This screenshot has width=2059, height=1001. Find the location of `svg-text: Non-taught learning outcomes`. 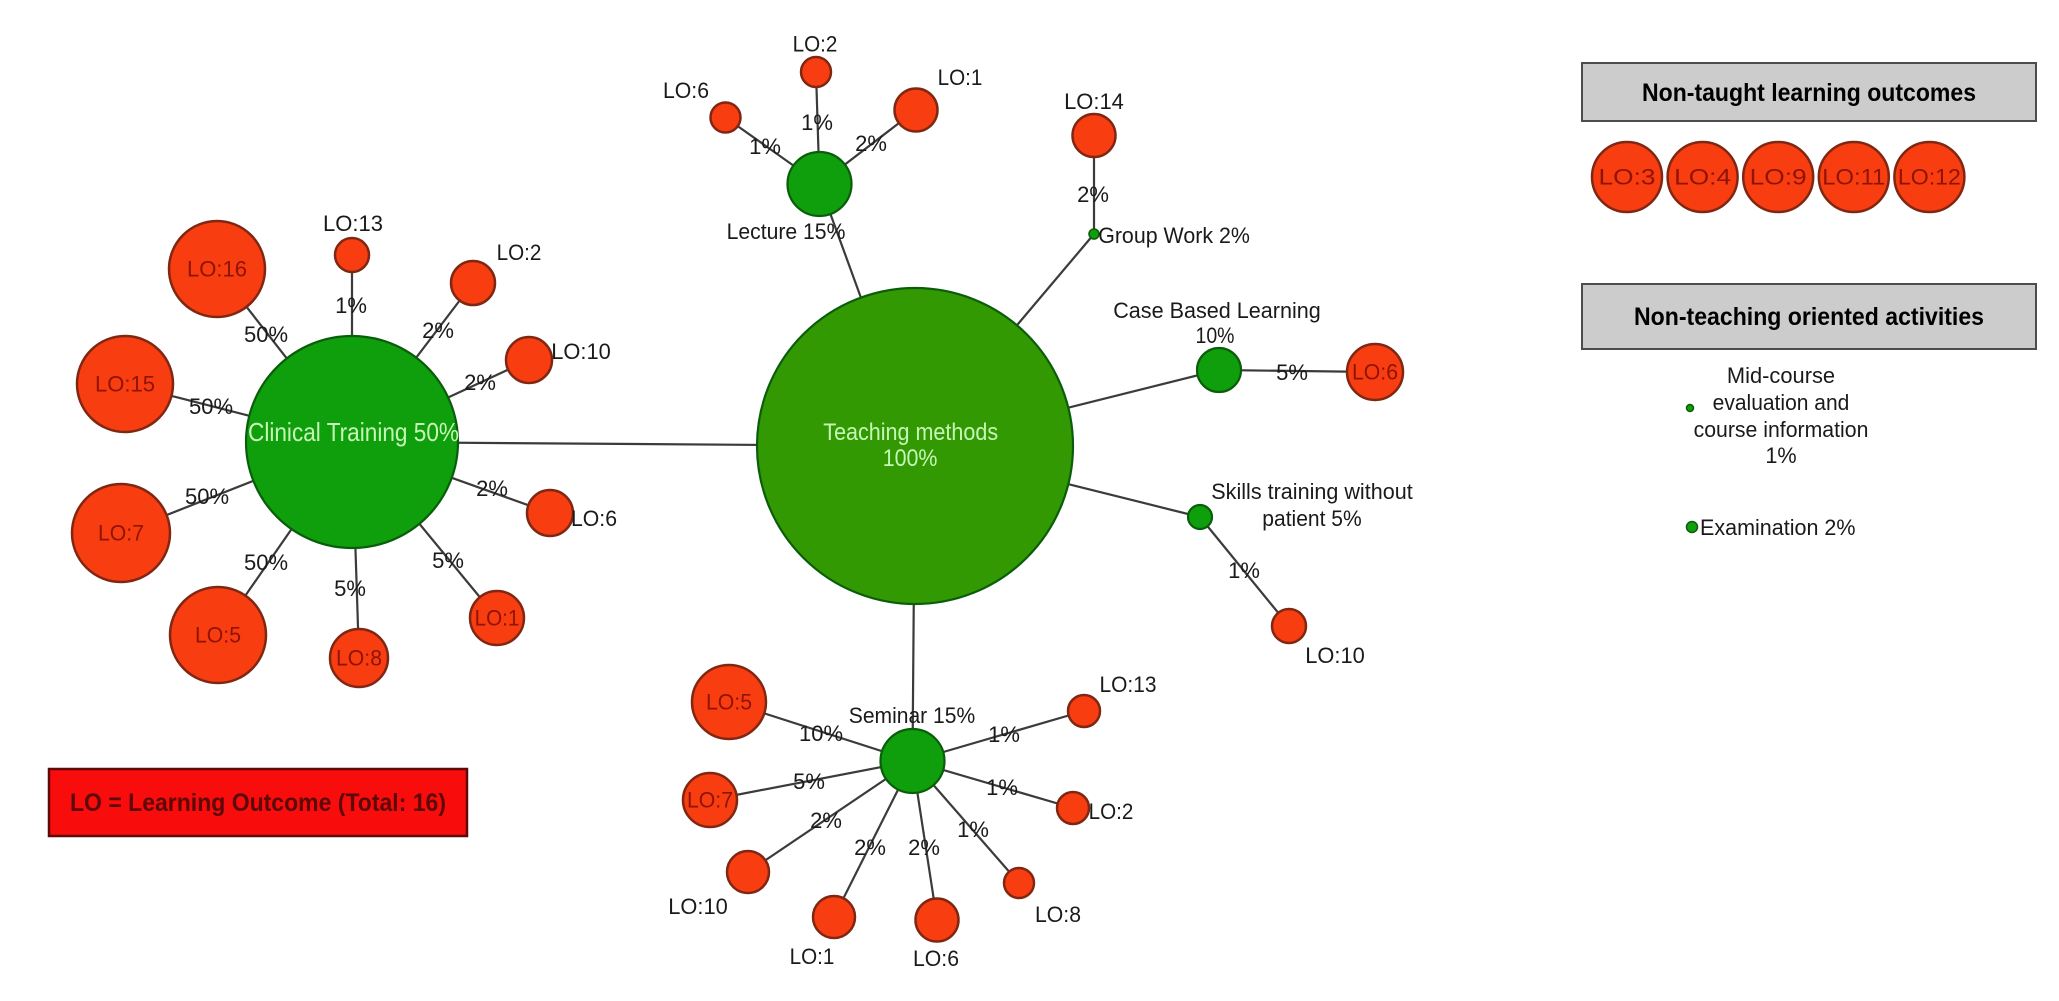

svg-text: Non-taught learning outcomes is located at coordinates (1809, 93).